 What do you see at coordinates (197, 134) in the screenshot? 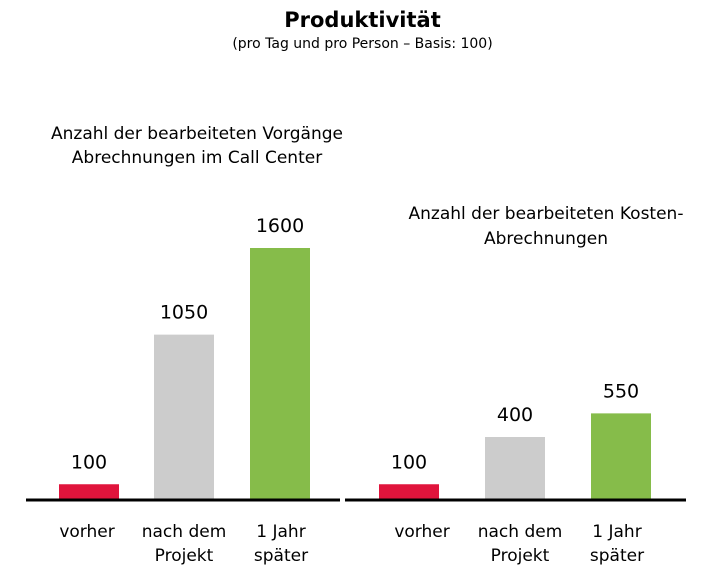
I see `chart-1-title-line: Anzahl der bearbeiteten Vorgänge` at bounding box center [197, 134].